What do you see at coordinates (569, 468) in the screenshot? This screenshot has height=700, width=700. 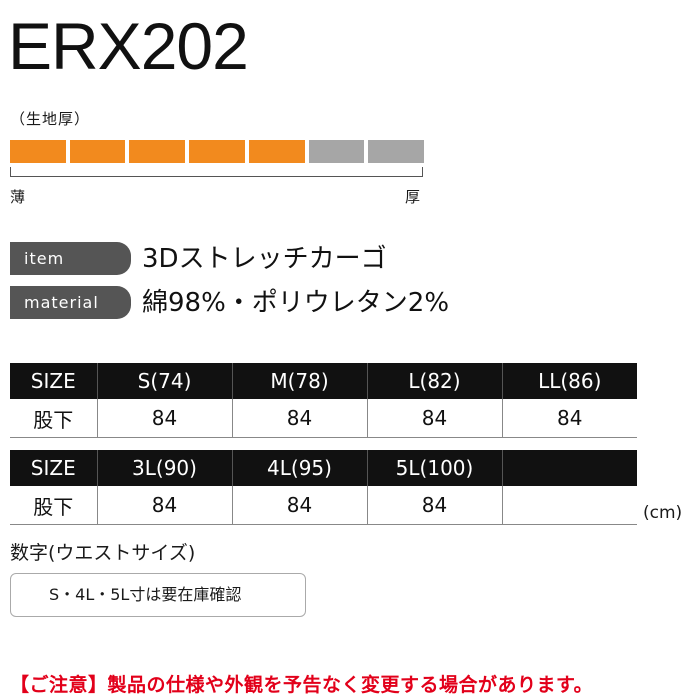 I see `size-header-cell` at bounding box center [569, 468].